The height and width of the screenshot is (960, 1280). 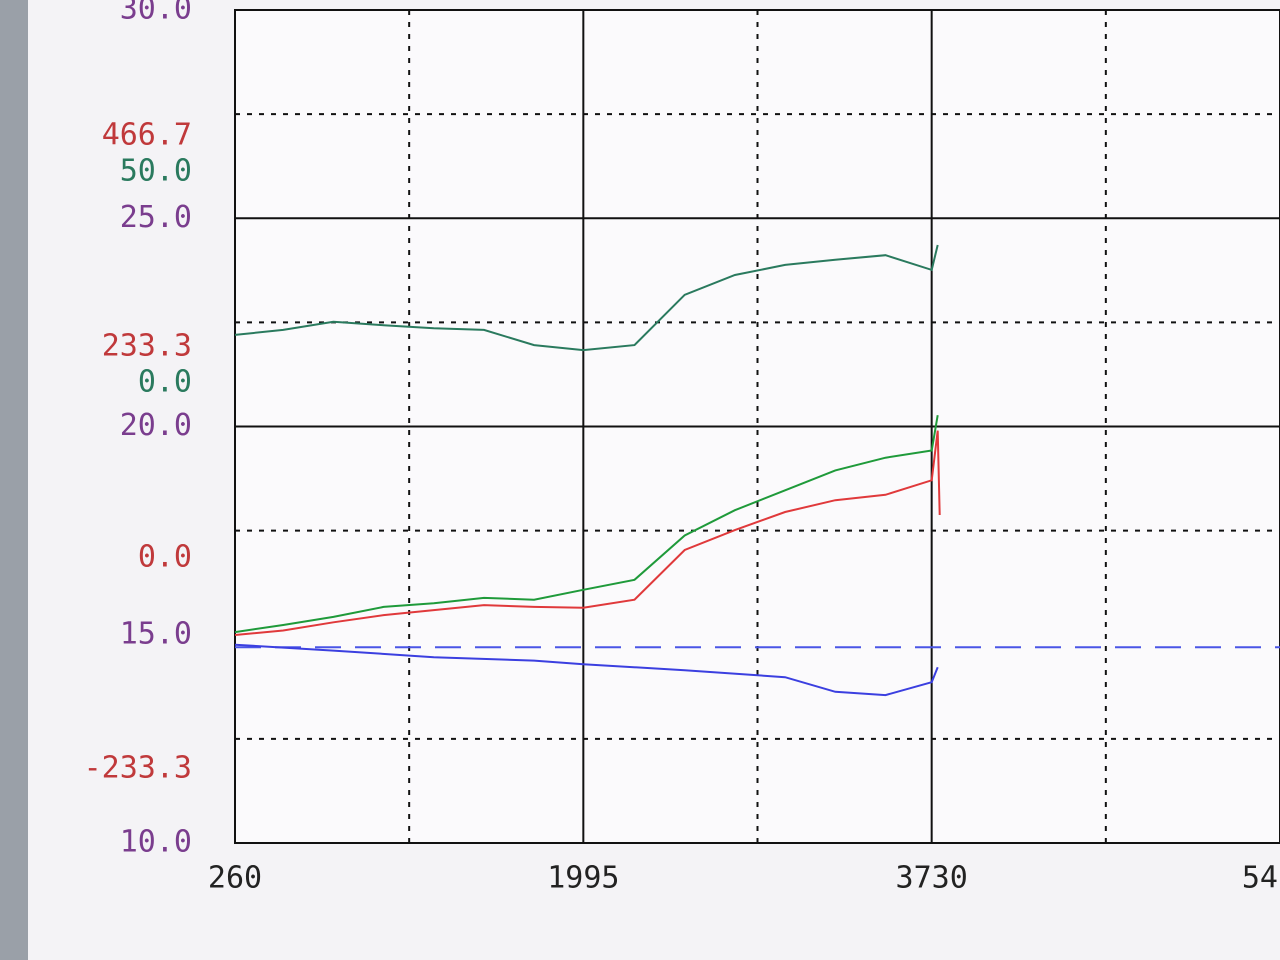 What do you see at coordinates (932, 878) in the screenshot?
I see `x-tick-label: 3730` at bounding box center [932, 878].